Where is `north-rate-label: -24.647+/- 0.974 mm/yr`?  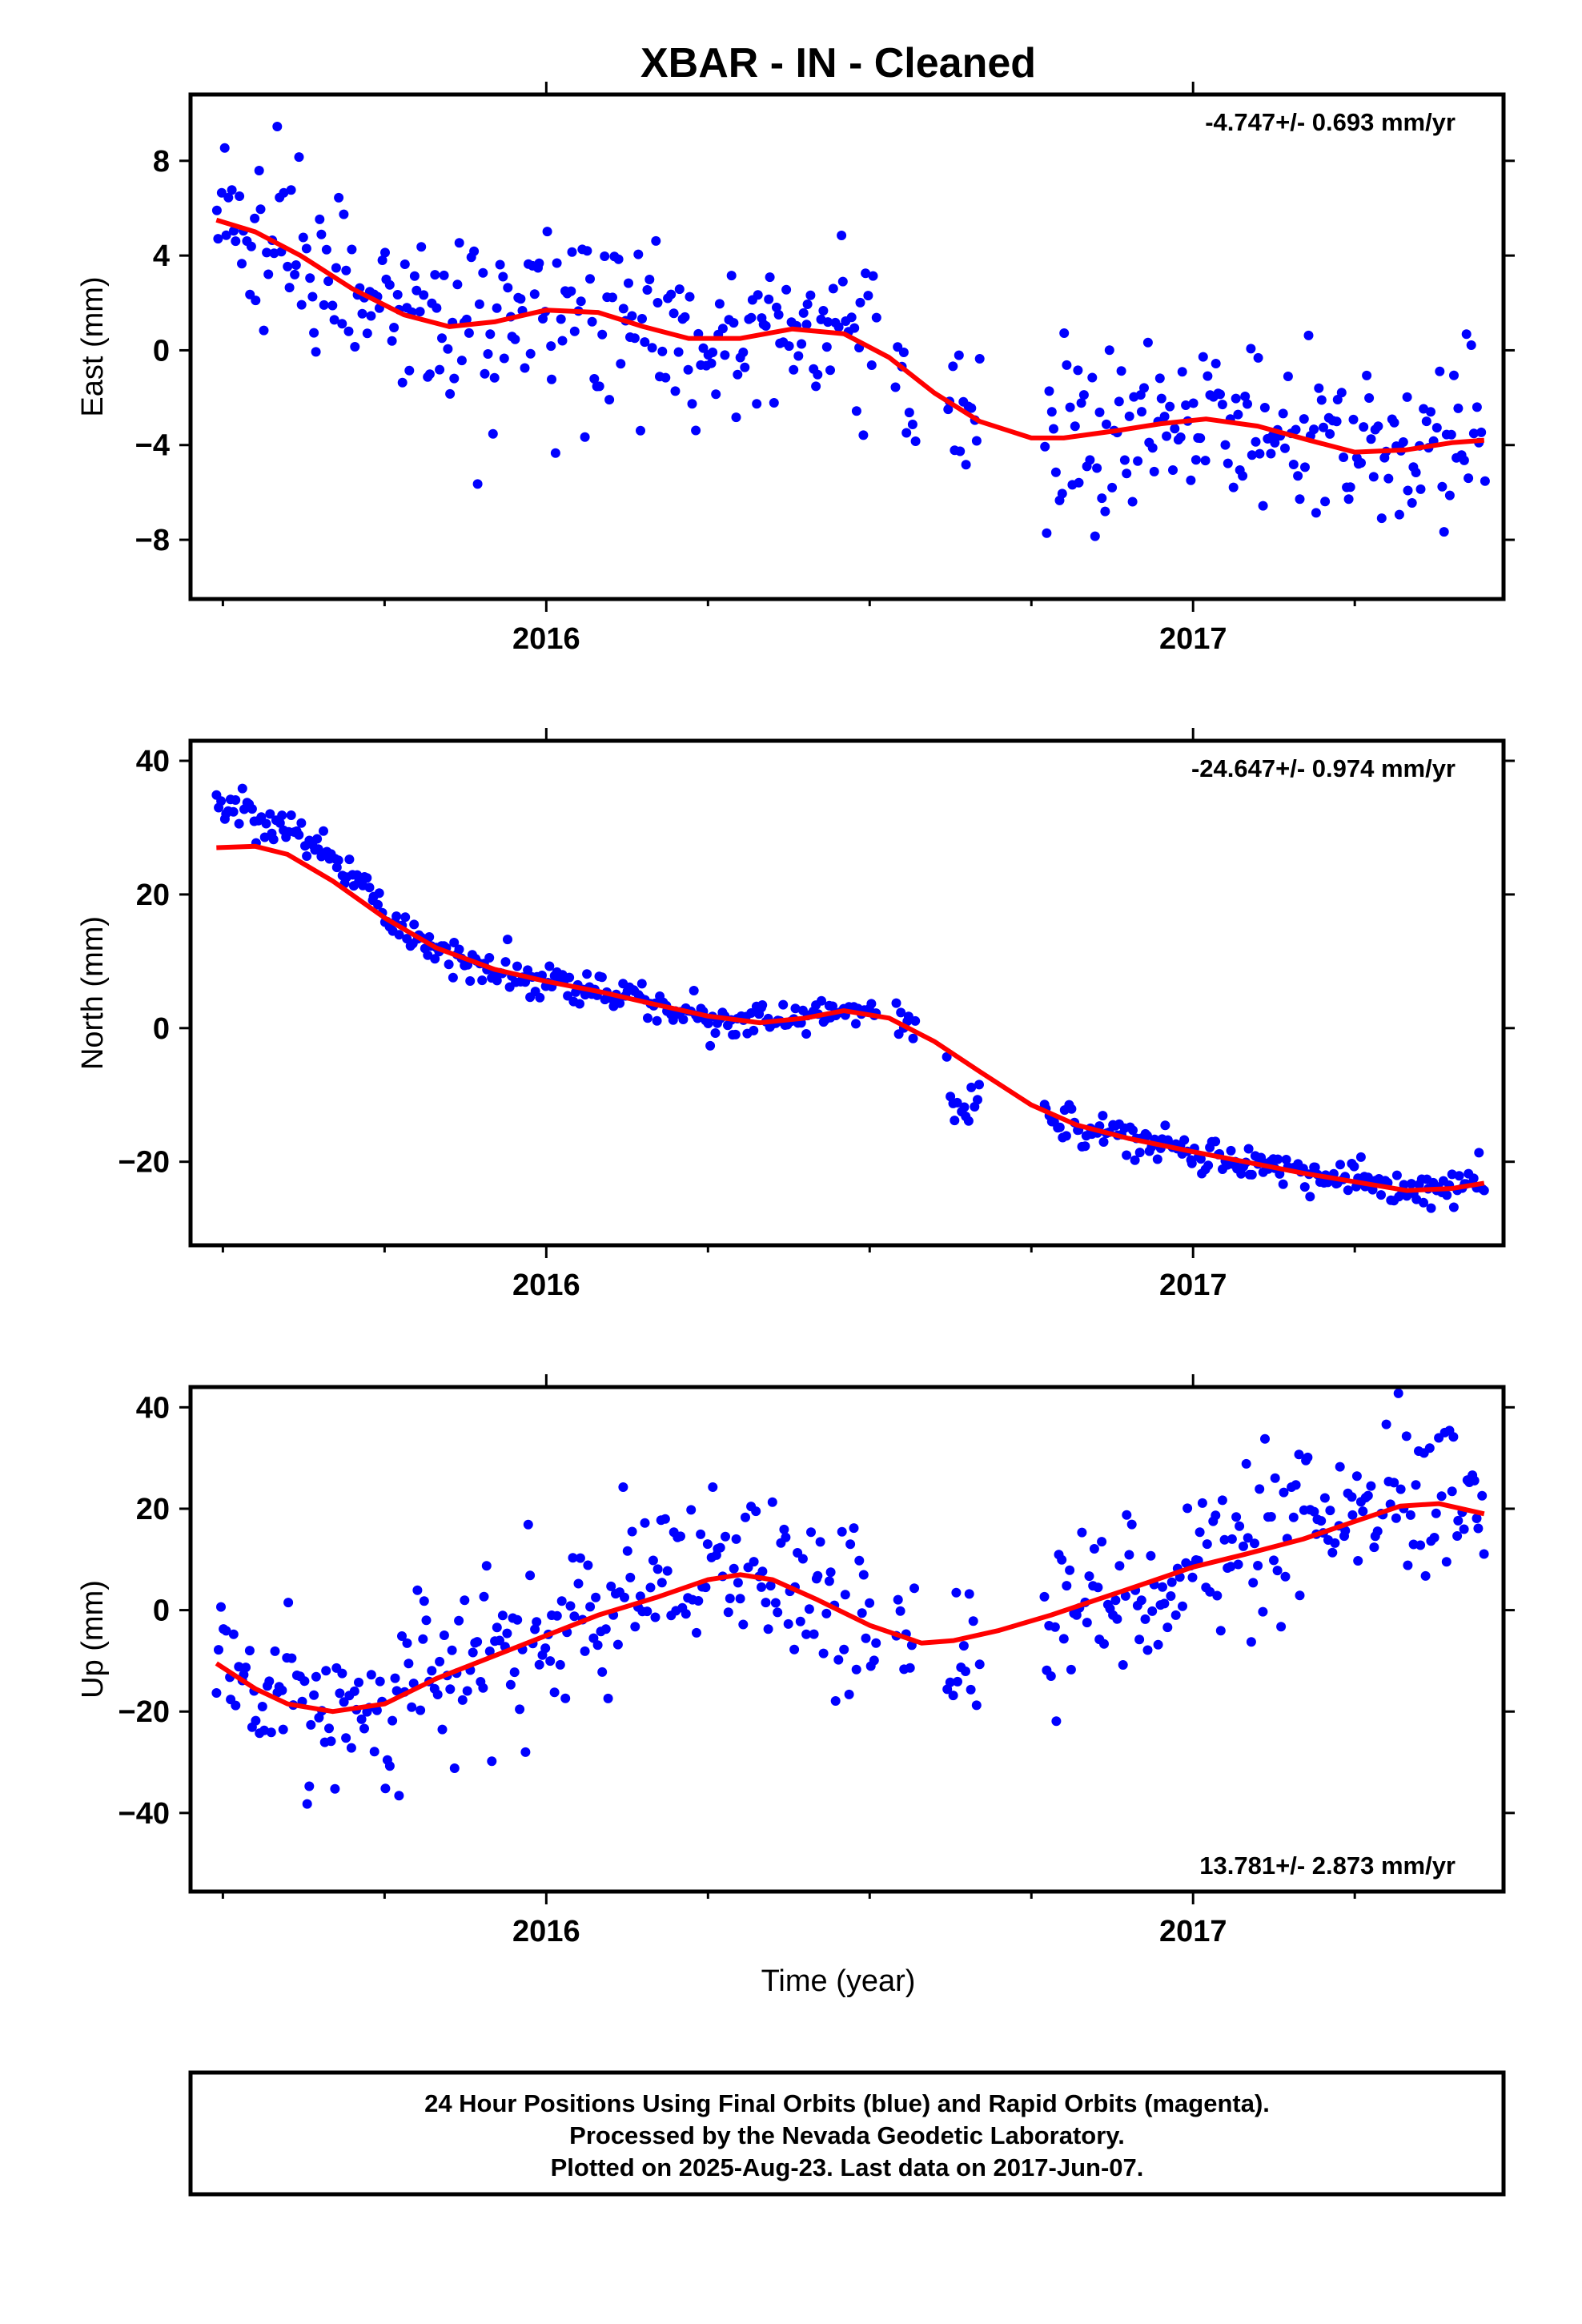 north-rate-label: -24.647+/- 0.974 mm/yr is located at coordinates (1324, 768).